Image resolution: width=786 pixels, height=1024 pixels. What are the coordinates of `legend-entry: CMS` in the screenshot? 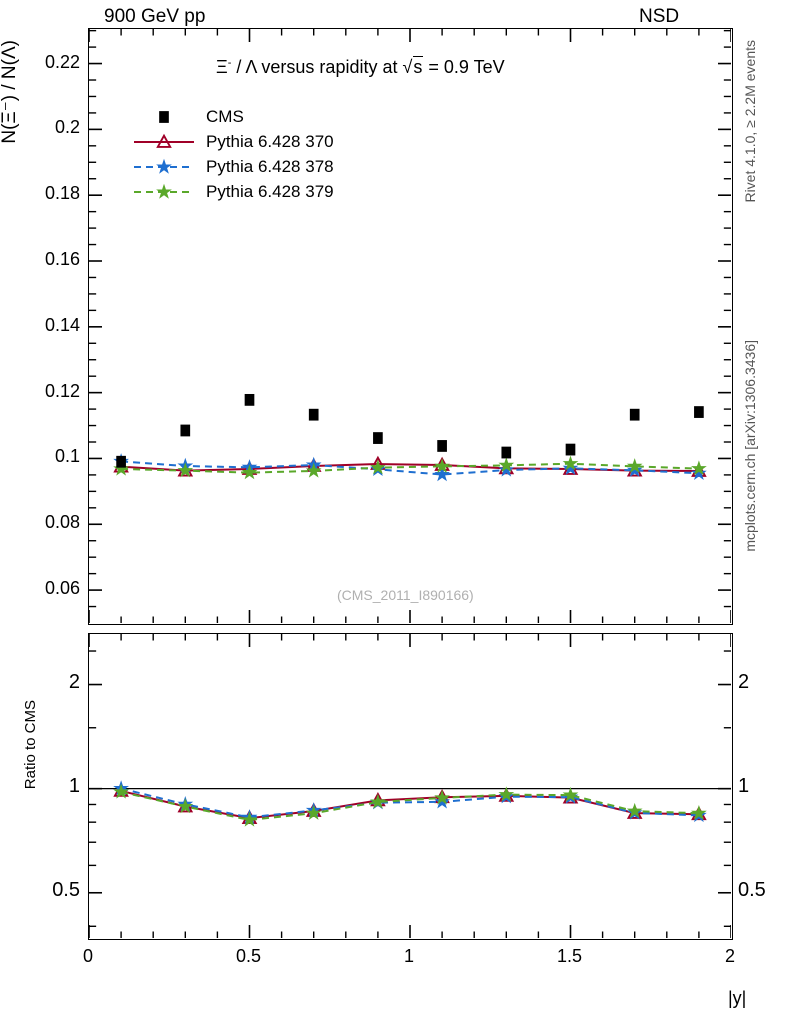 It's located at (233, 116).